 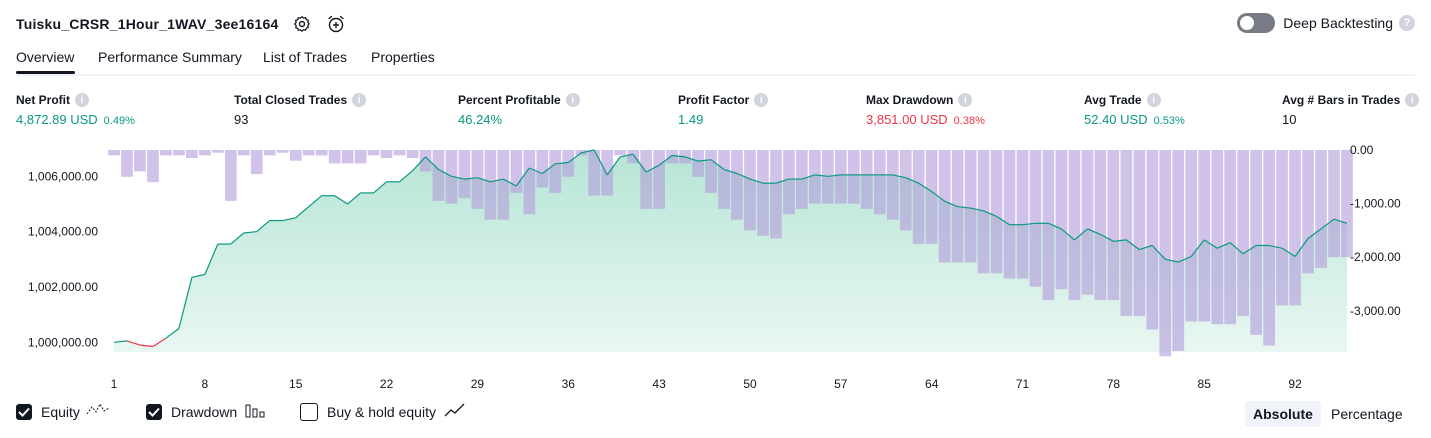 I want to click on metric-value-text: 1.49, so click(x=691, y=119).